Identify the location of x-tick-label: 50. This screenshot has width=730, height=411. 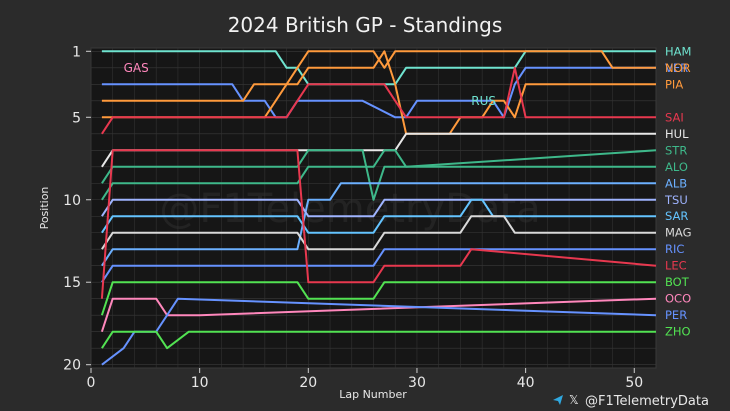
(634, 383).